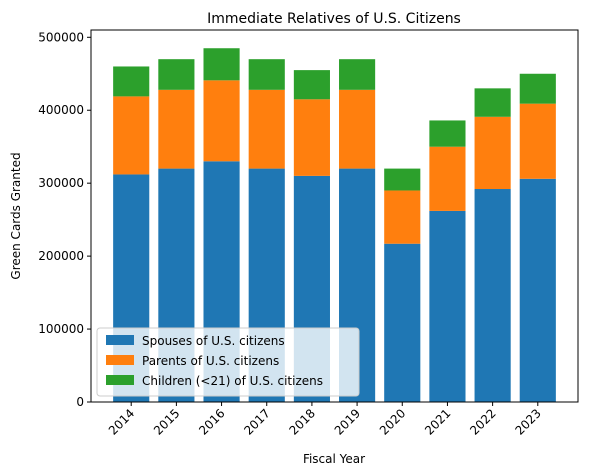  What do you see at coordinates (61, 110) in the screenshot?
I see `y-tick-label: 400000` at bounding box center [61, 110].